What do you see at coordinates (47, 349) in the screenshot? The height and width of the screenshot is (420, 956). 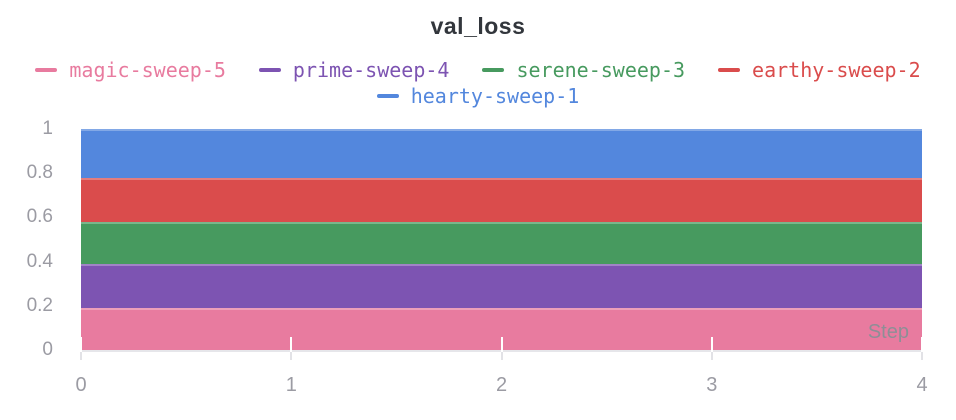 I see `y-tick-label: 0` at bounding box center [47, 349].